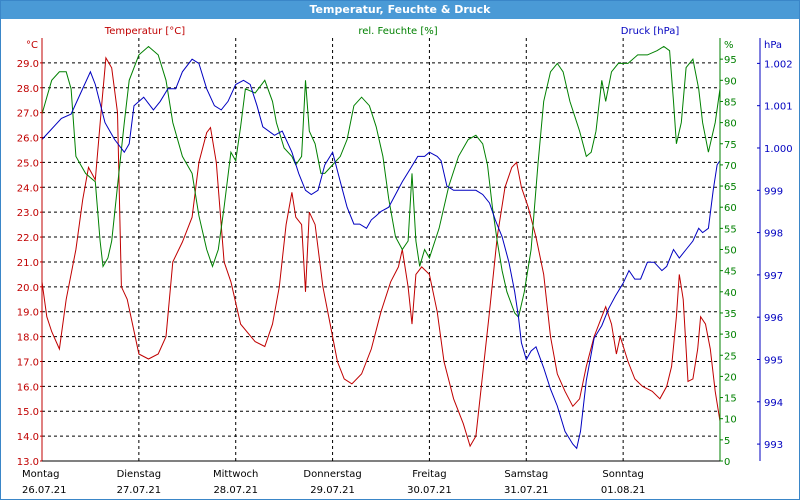  Describe the element at coordinates (235, 474) in the screenshot. I see `day-label: Mittwoch` at that location.